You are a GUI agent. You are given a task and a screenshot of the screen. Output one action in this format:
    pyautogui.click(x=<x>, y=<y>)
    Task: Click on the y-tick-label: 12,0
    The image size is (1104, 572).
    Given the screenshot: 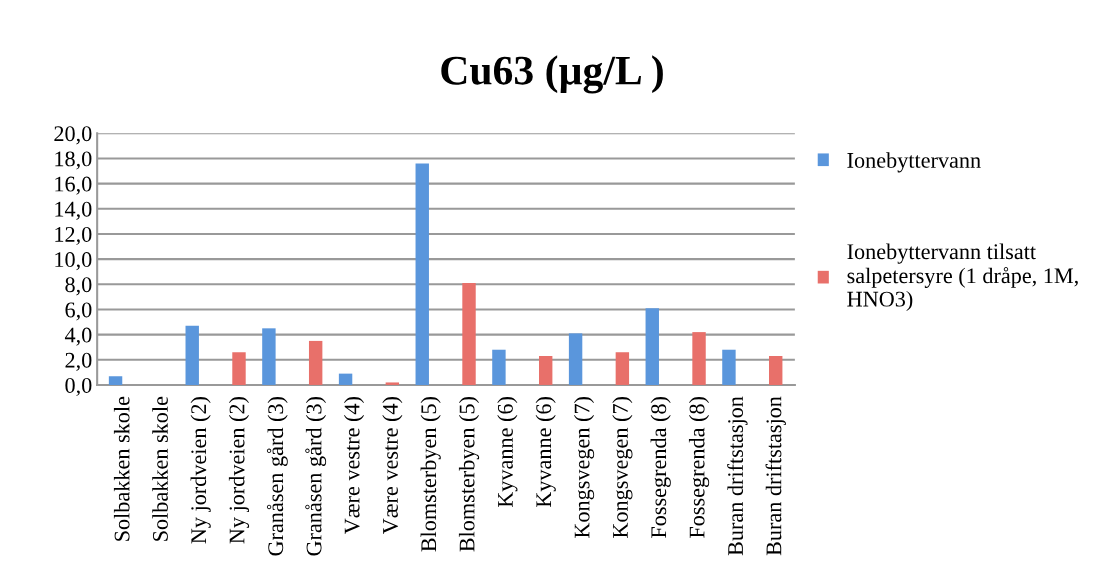 What is the action you would take?
    pyautogui.click(x=73, y=236)
    